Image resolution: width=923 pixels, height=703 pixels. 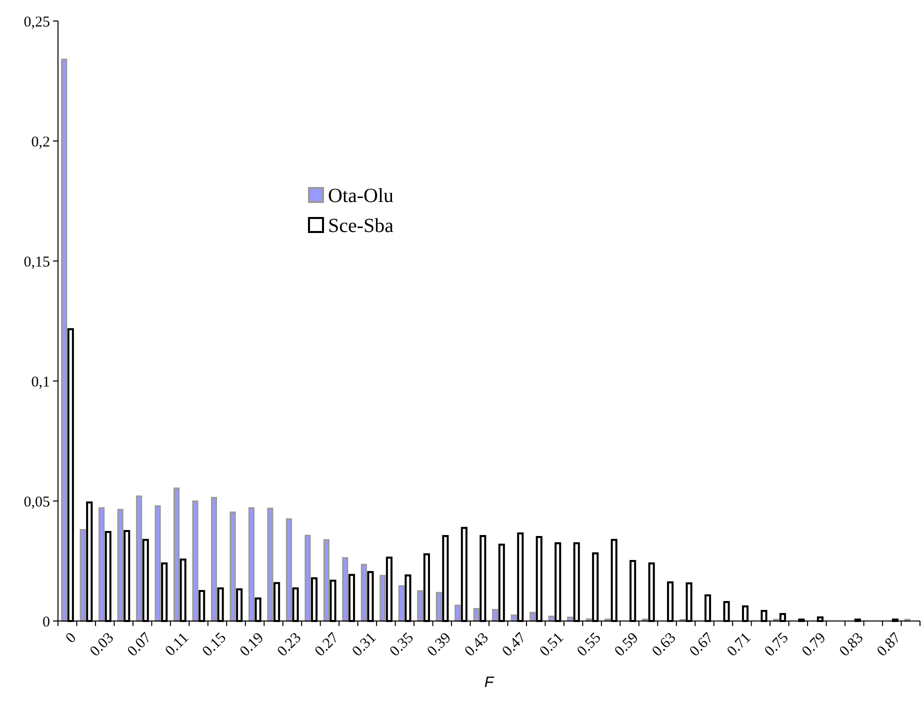 I want to click on x-tick-label: 0.19, so click(x=252, y=645).